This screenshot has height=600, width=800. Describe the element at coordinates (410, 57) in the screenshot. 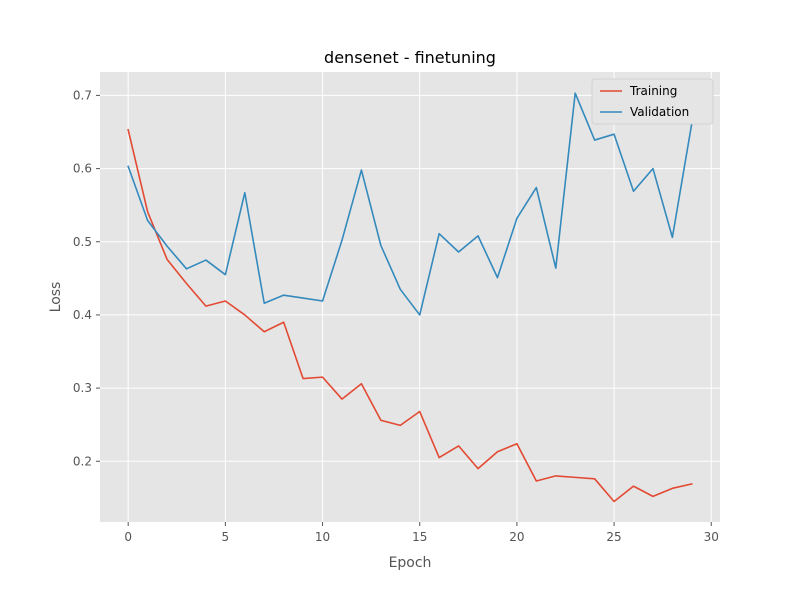

I see `chart-title: densenet - finetuning` at that location.